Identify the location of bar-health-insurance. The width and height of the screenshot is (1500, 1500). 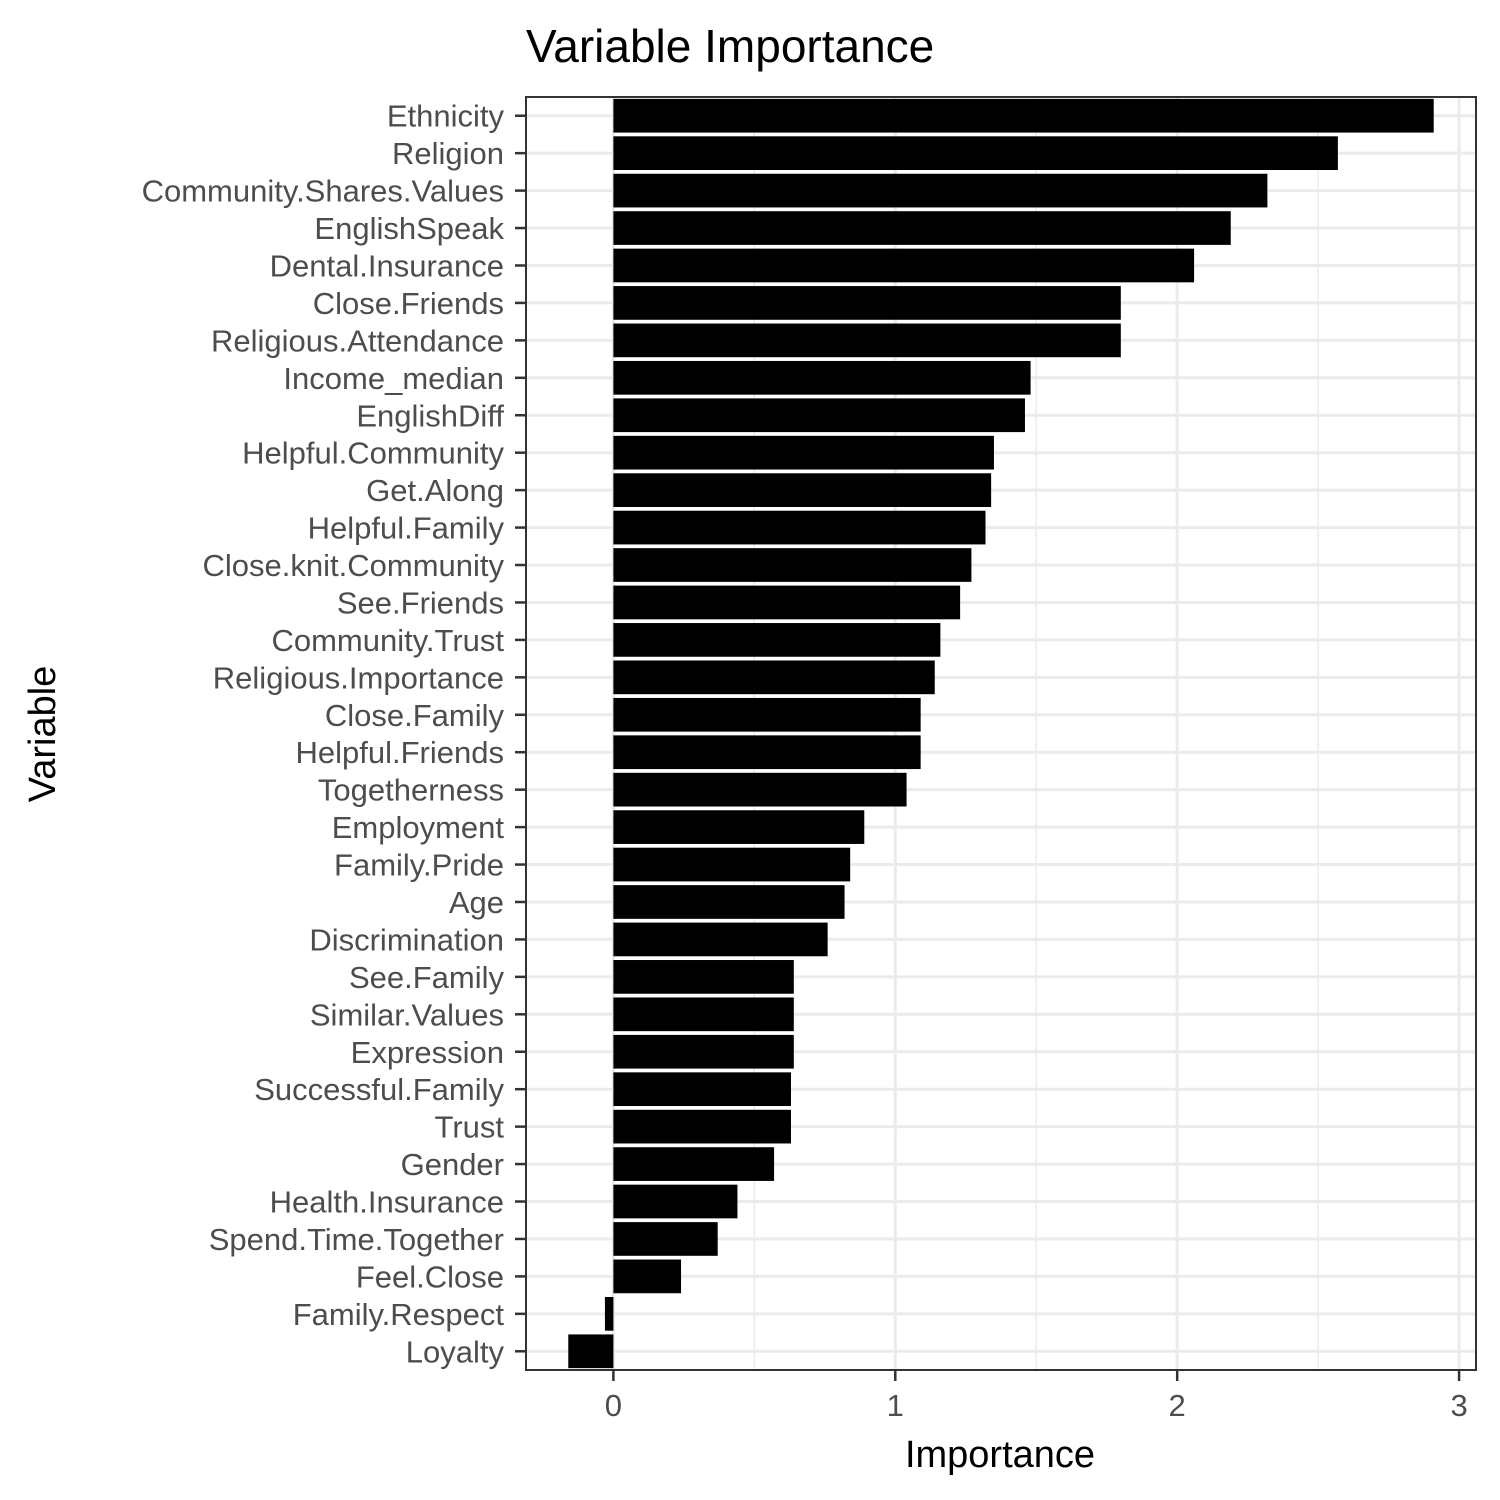
(675, 1201).